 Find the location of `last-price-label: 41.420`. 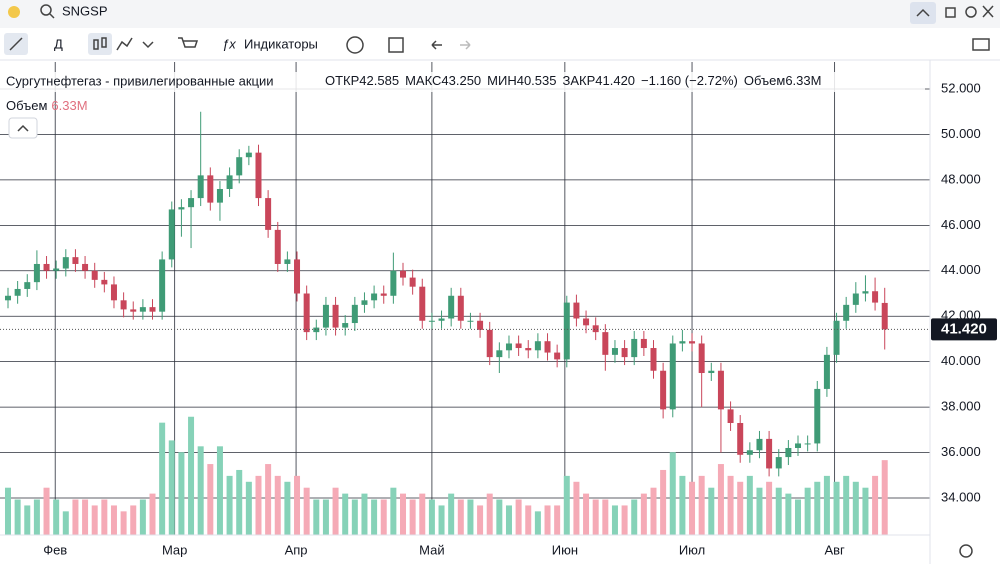

last-price-label: 41.420 is located at coordinates (964, 328).